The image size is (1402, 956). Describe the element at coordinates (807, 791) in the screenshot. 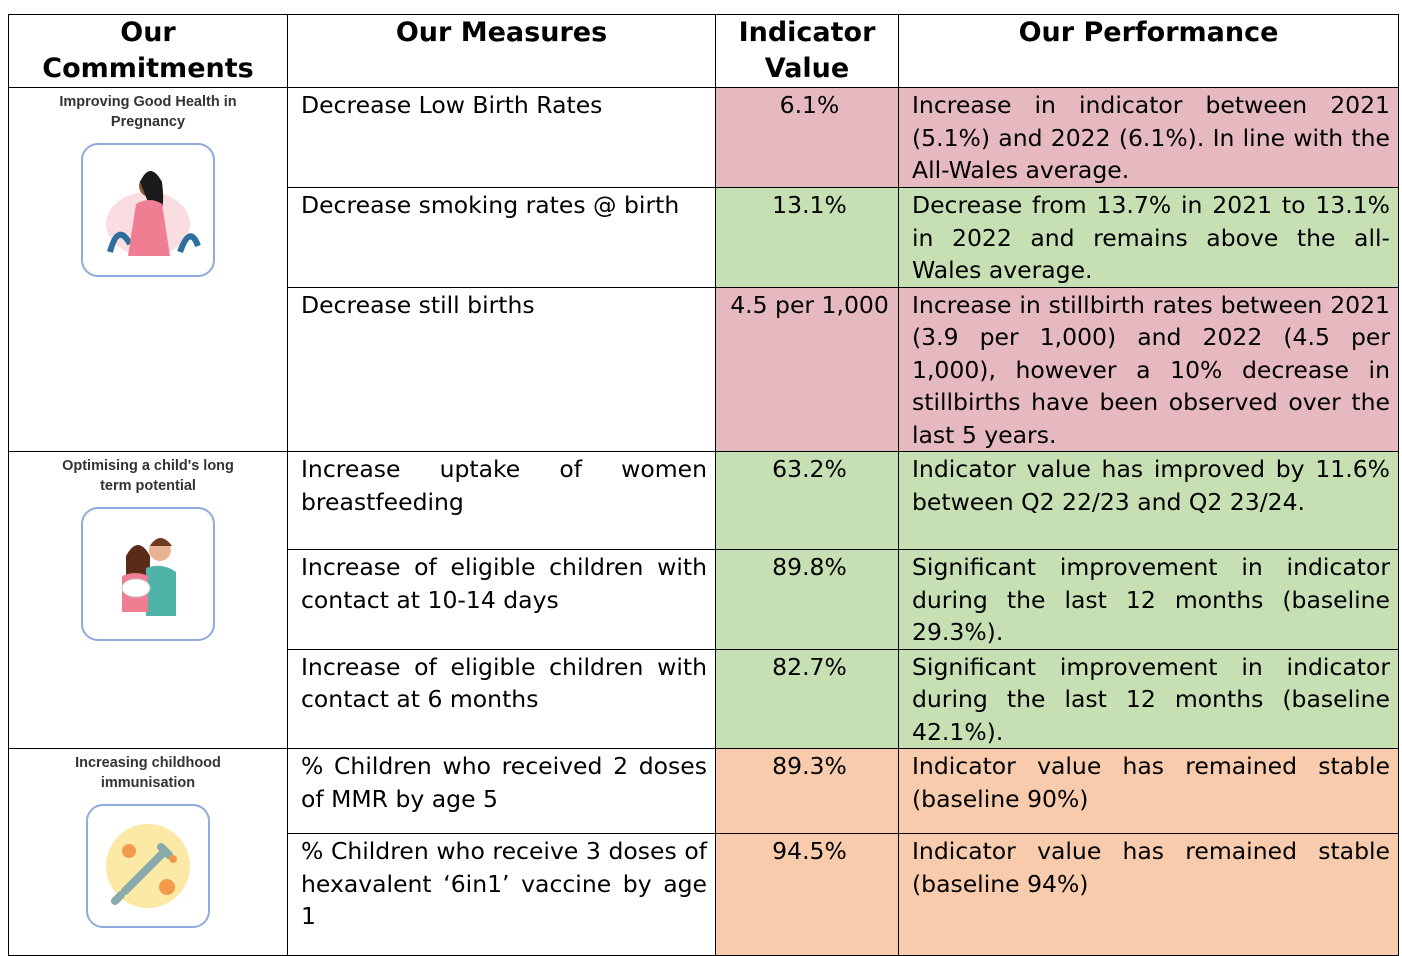

I see `indicator-value: 89.3%` at that location.